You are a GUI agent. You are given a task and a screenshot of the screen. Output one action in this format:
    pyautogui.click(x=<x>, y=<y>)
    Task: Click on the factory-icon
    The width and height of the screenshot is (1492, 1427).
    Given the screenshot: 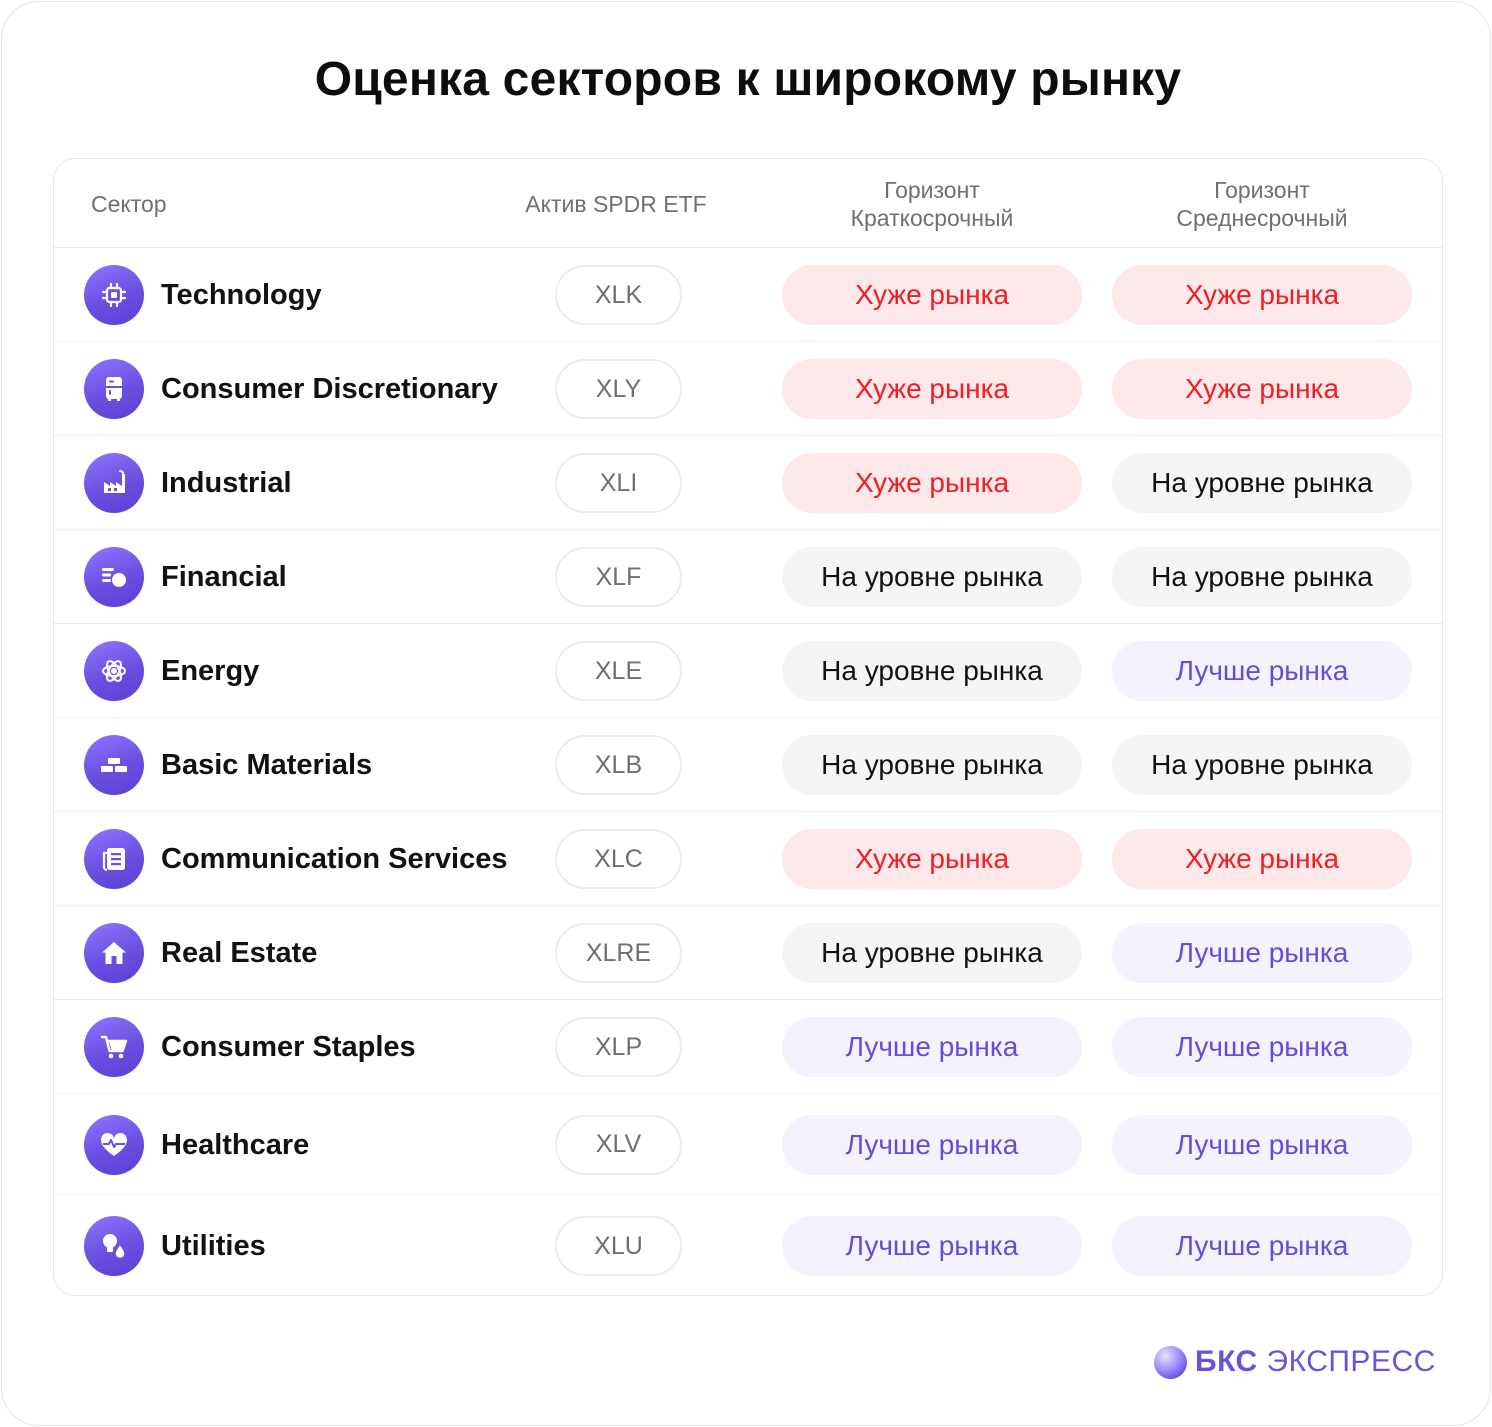 What is the action you would take?
    pyautogui.click(x=114, y=483)
    